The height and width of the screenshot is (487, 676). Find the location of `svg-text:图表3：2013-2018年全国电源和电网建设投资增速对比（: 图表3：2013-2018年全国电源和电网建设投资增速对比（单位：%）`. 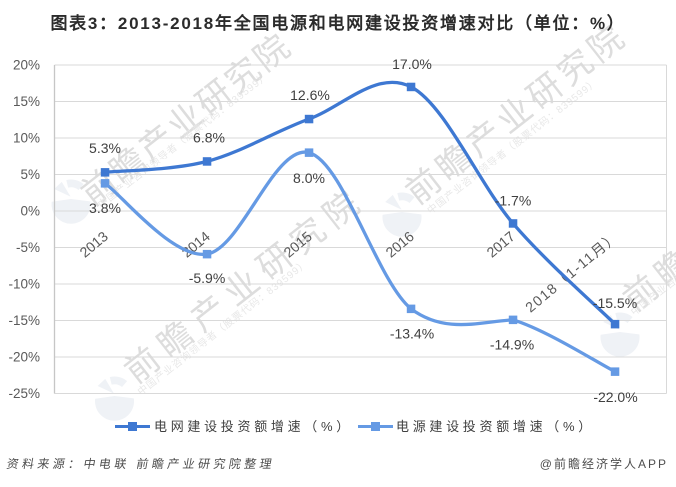

svg-text:图表3：2013-2018年全国电源和电网建设投资增速对比（: 图表3：2013-2018年全国电源和电网建设投资增速对比（单位：%） is located at coordinates (337, 23).